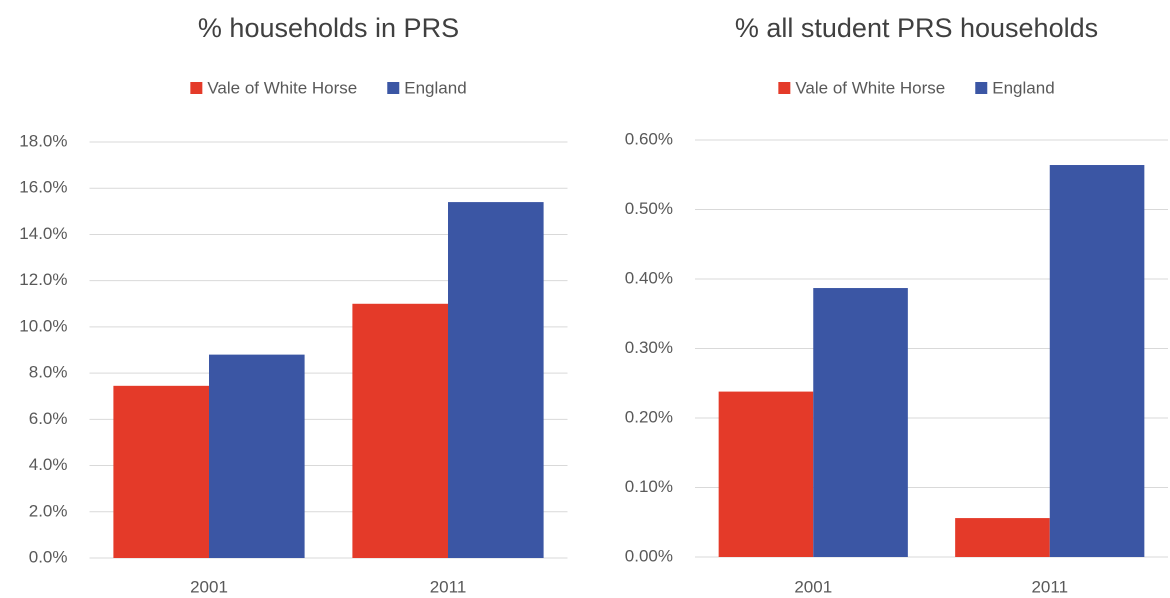 This screenshot has width=1170, height=598. What do you see at coordinates (916, 28) in the screenshot?
I see `chart-title: % all student PRS households` at bounding box center [916, 28].